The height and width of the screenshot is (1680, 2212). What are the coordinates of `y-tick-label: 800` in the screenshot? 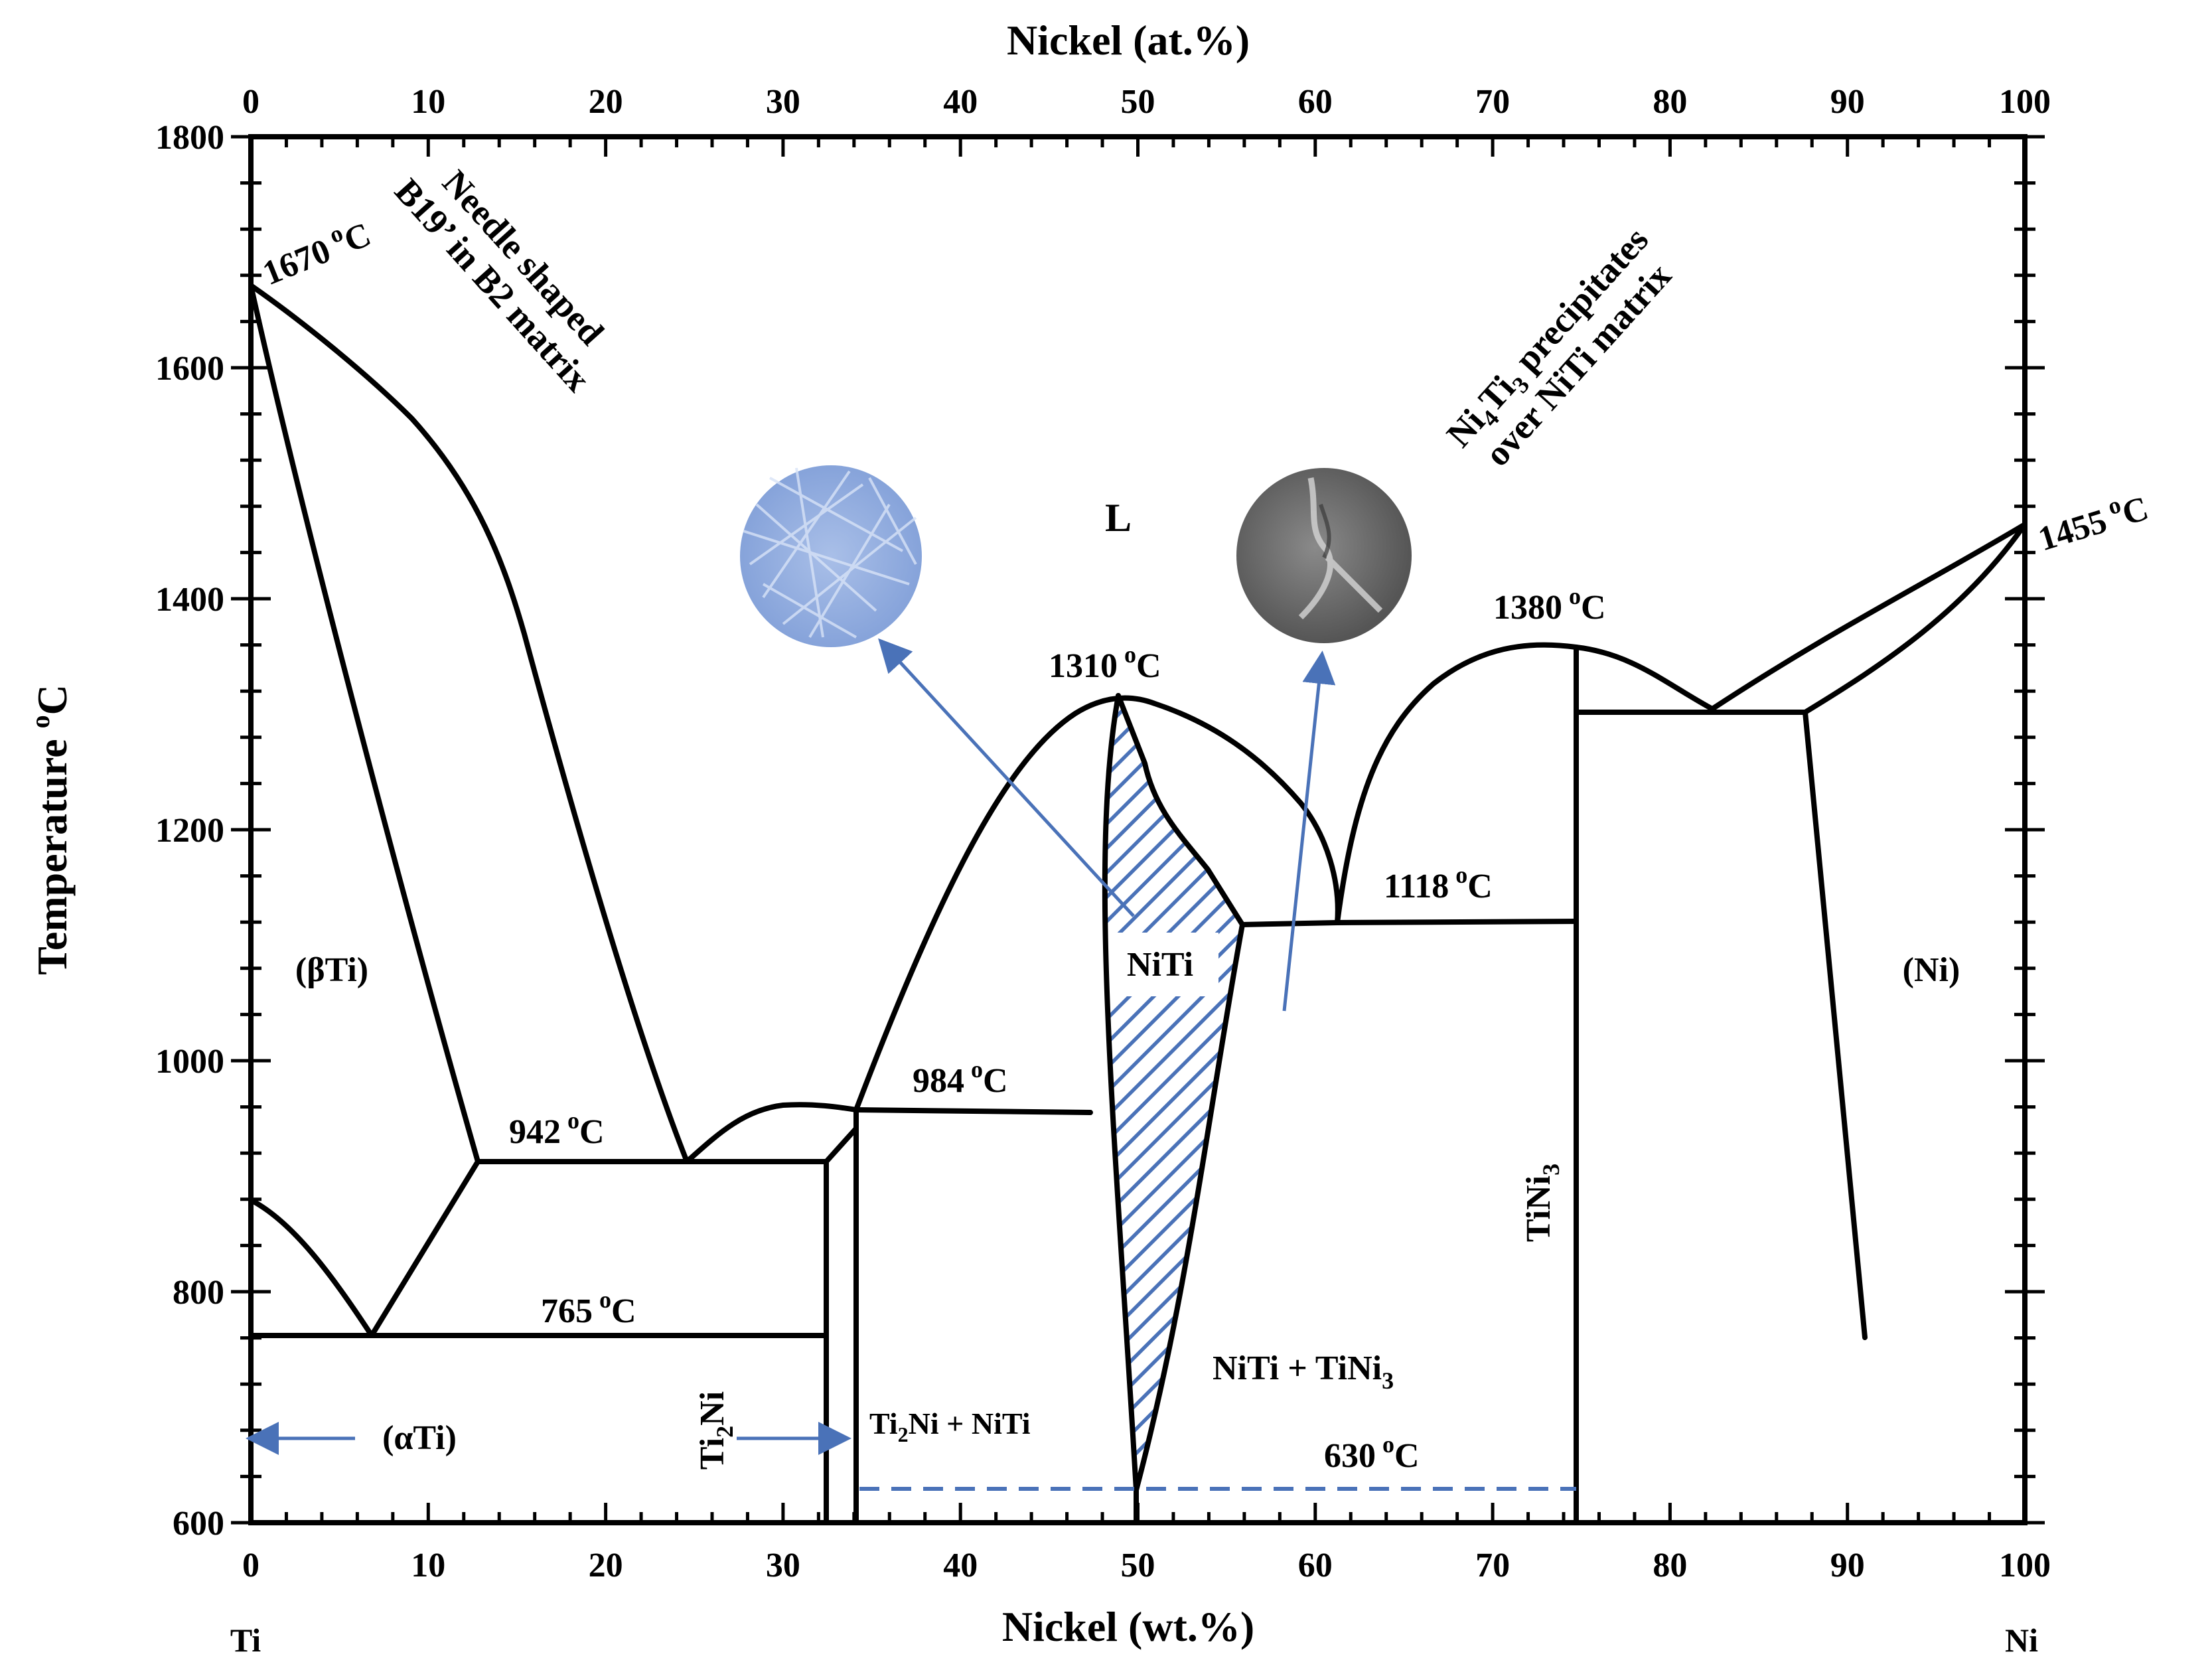 It's located at (198, 1293).